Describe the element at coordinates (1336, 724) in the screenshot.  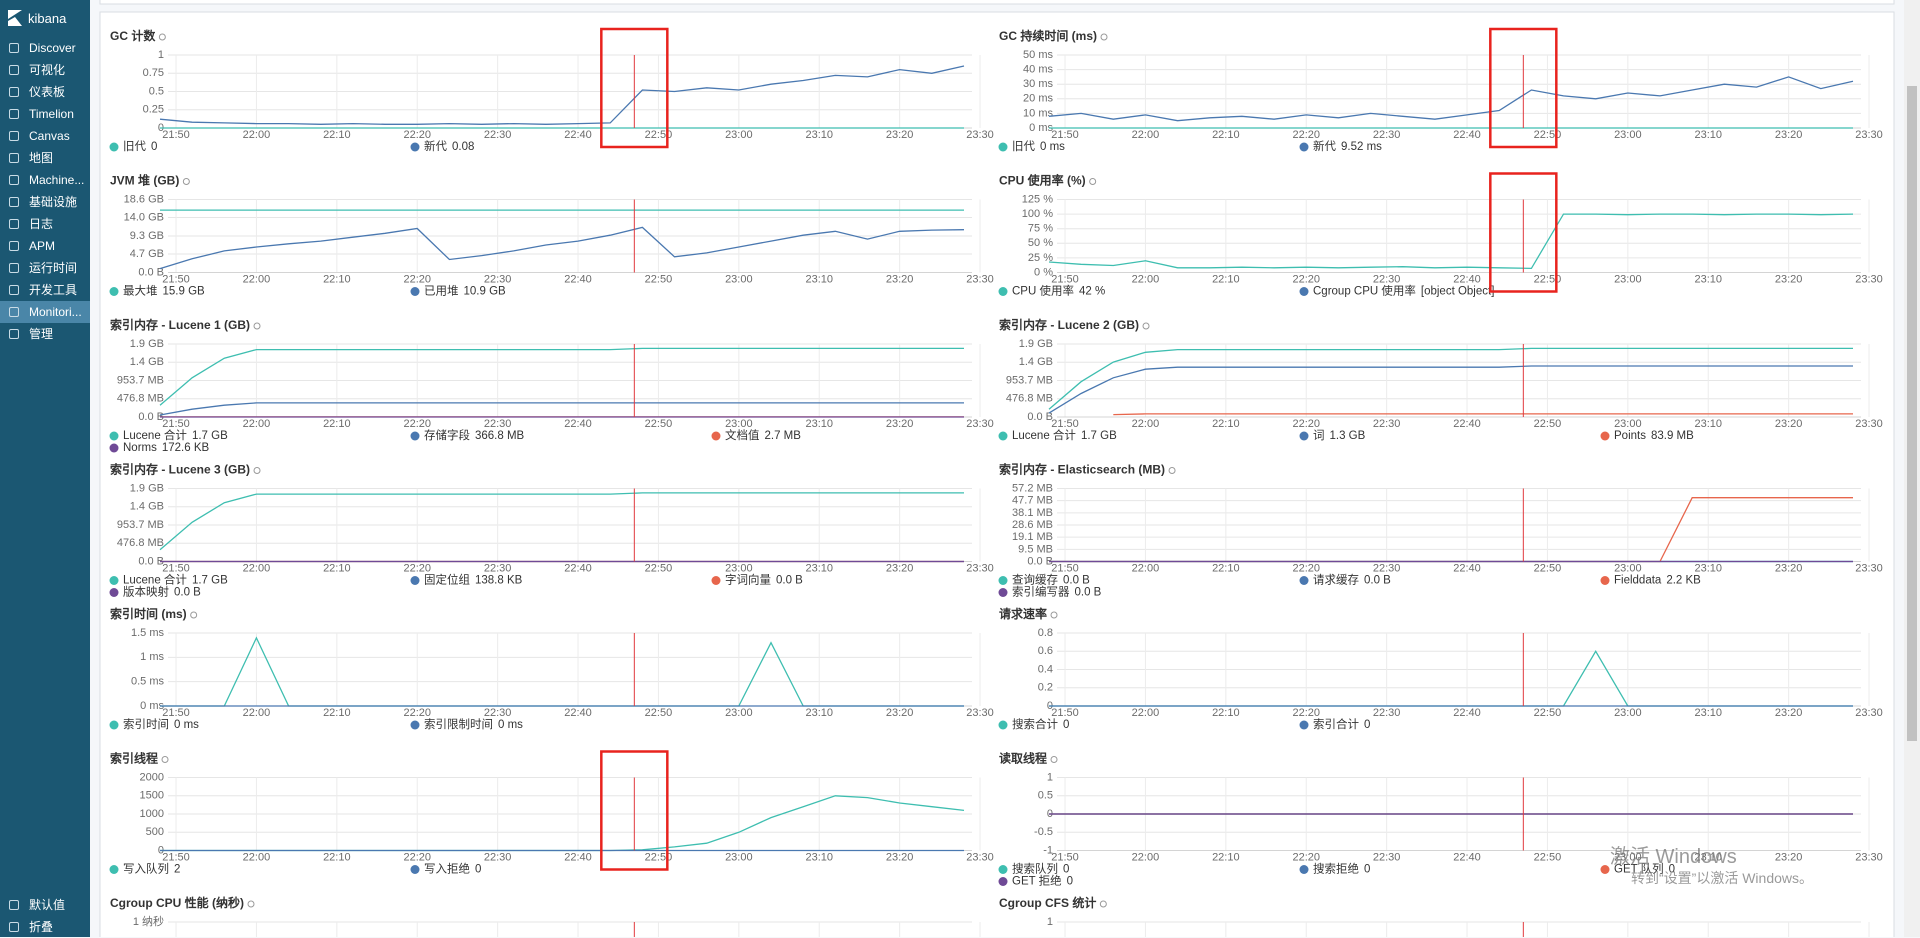
I see `legend-name: 索引合计` at that location.